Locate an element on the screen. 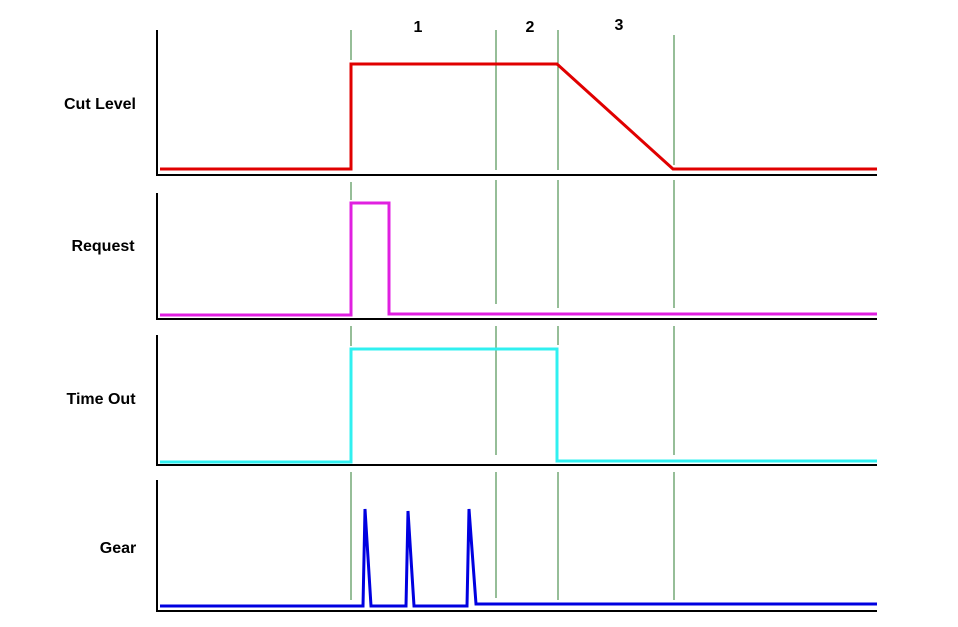 The width and height of the screenshot is (958, 627). signal-label: Gear is located at coordinates (118, 548).